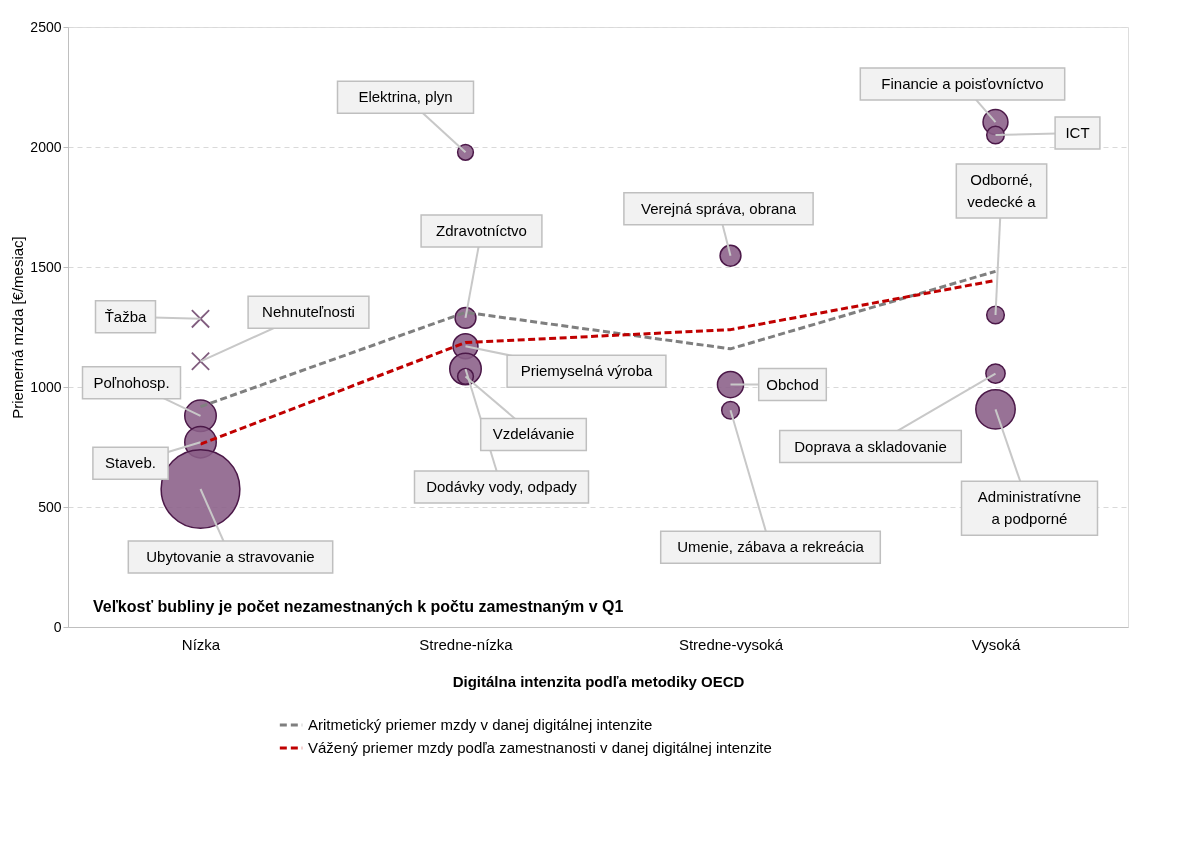 This screenshot has height=845, width=1187. I want to click on annotation: Poľnohosp., so click(131, 382).